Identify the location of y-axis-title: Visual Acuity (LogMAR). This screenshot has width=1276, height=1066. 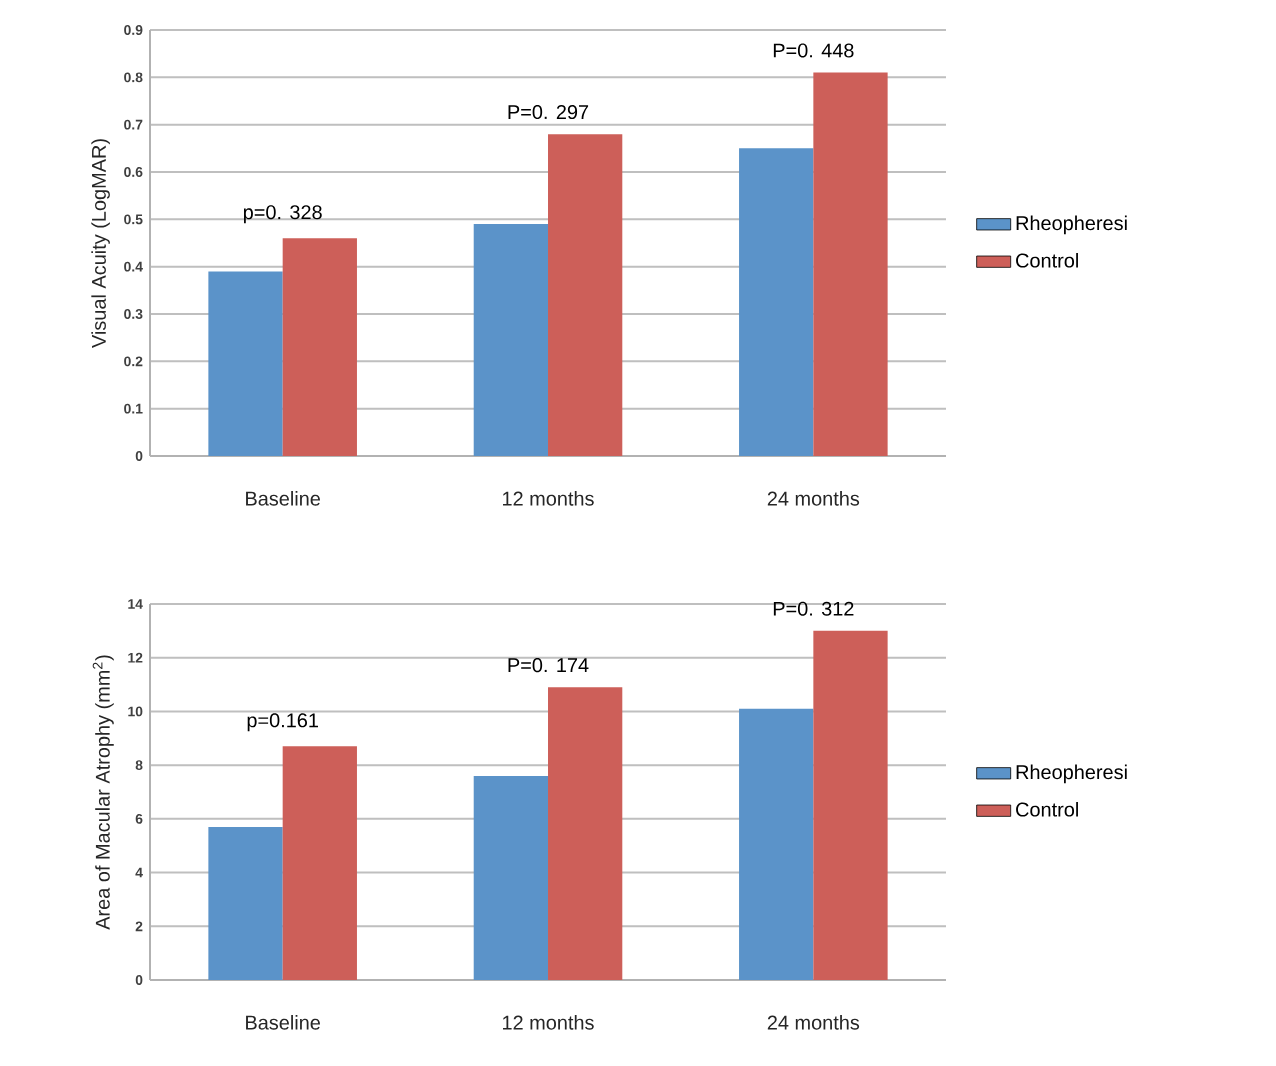
(100, 243).